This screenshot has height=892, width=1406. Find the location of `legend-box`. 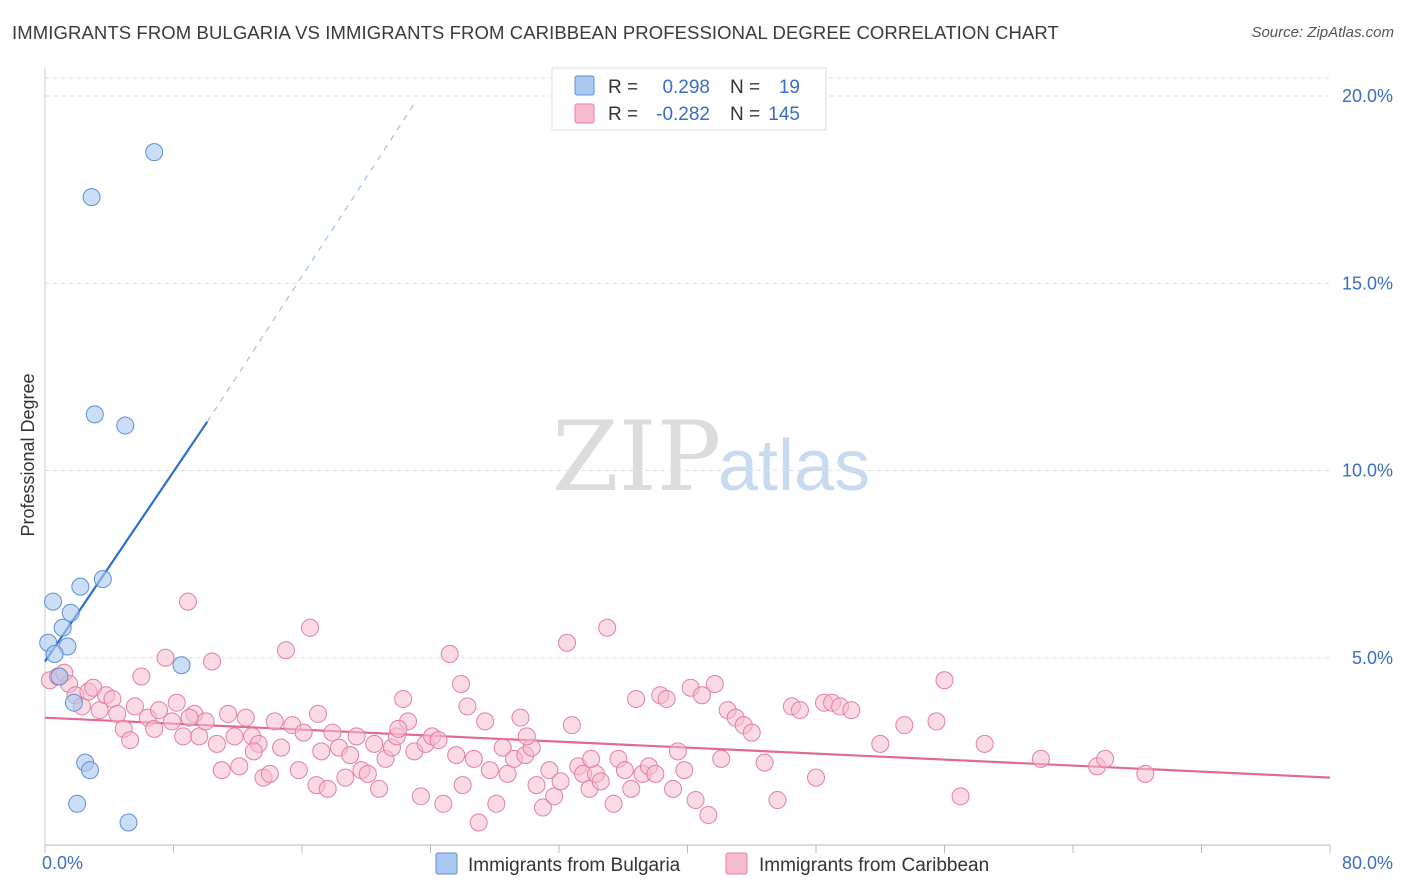

legend-box is located at coordinates (689, 99).